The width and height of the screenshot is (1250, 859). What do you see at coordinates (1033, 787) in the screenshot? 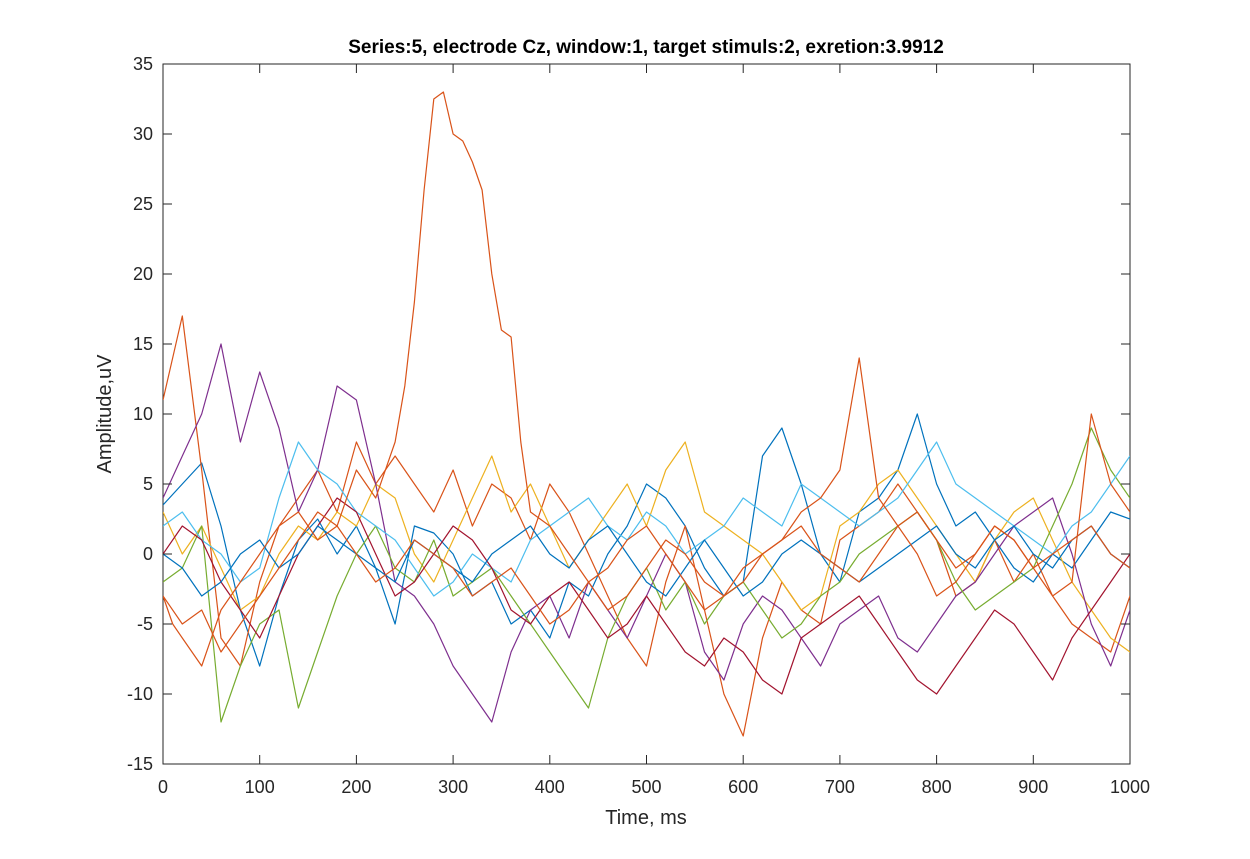
I see `x-tick-label: 900` at bounding box center [1033, 787].